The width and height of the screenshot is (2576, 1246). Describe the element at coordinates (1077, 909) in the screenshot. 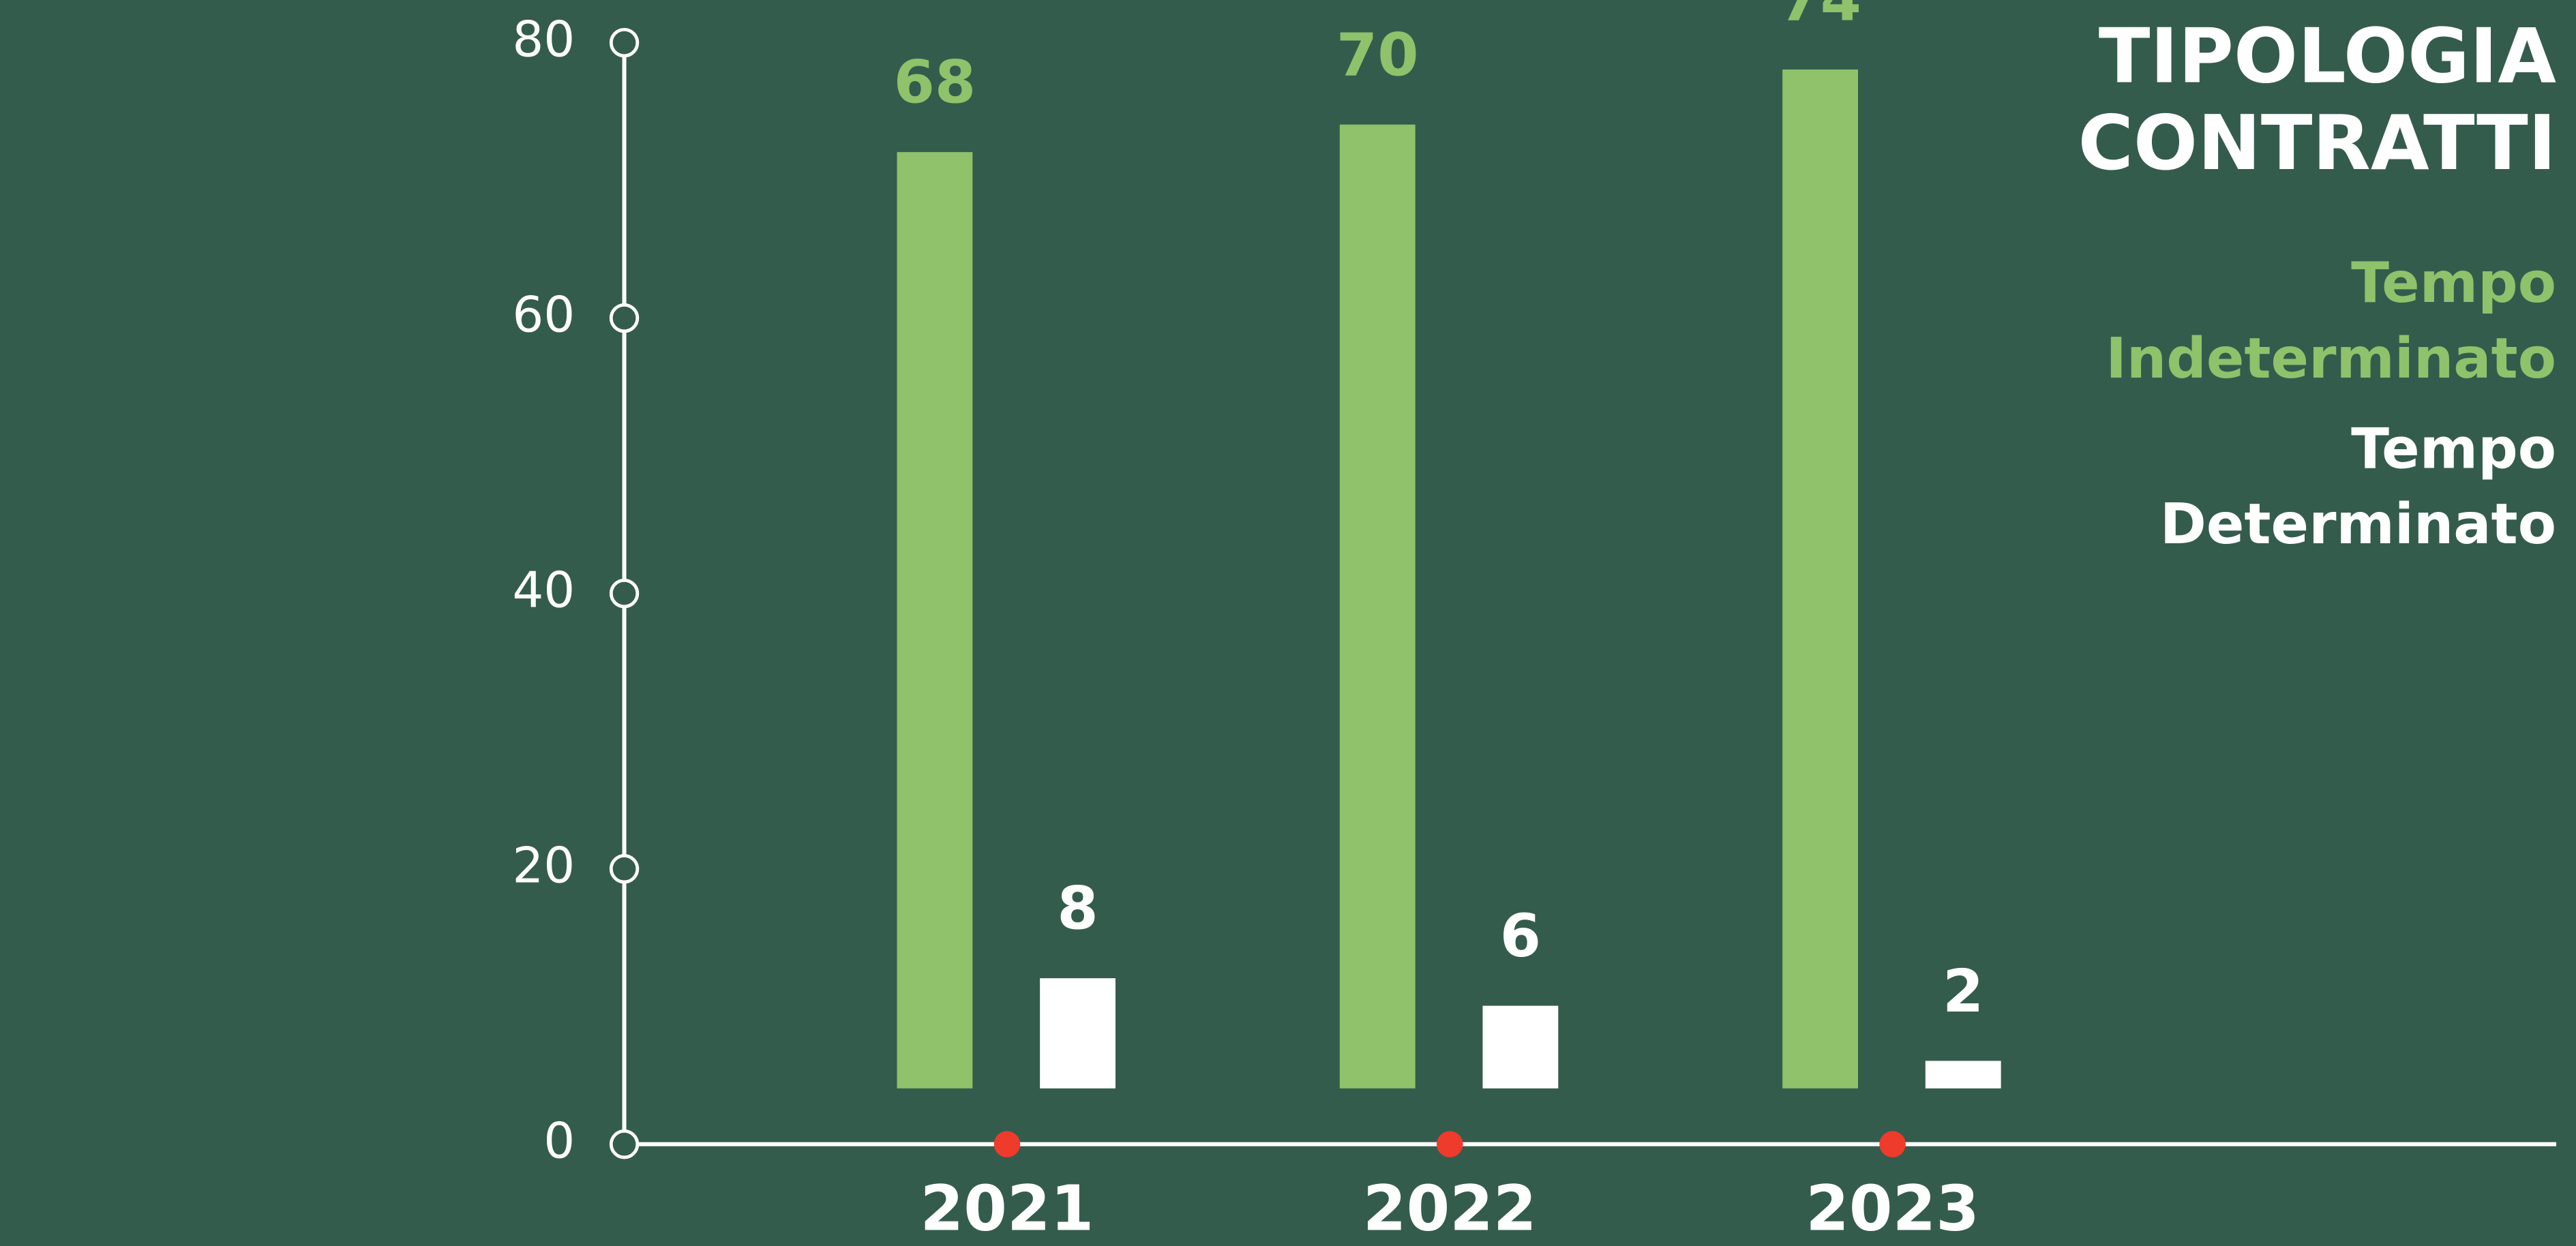

I see `value-label: 8` at that location.